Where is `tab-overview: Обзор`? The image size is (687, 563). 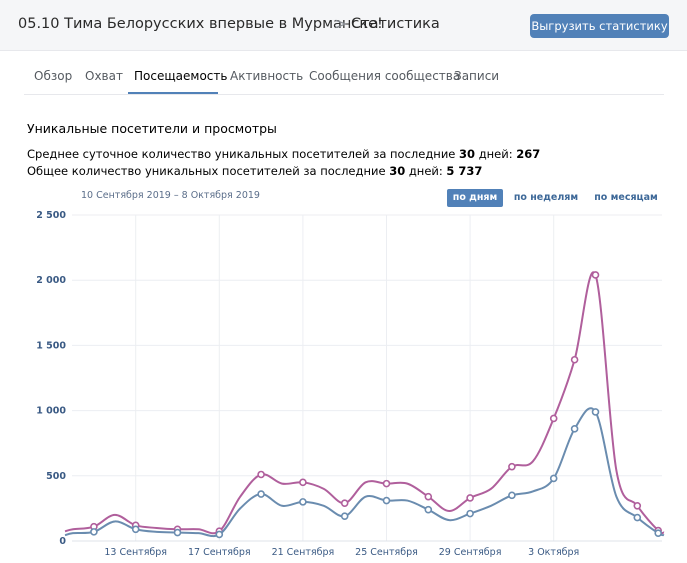 tab-overview: Обзор is located at coordinates (53, 76).